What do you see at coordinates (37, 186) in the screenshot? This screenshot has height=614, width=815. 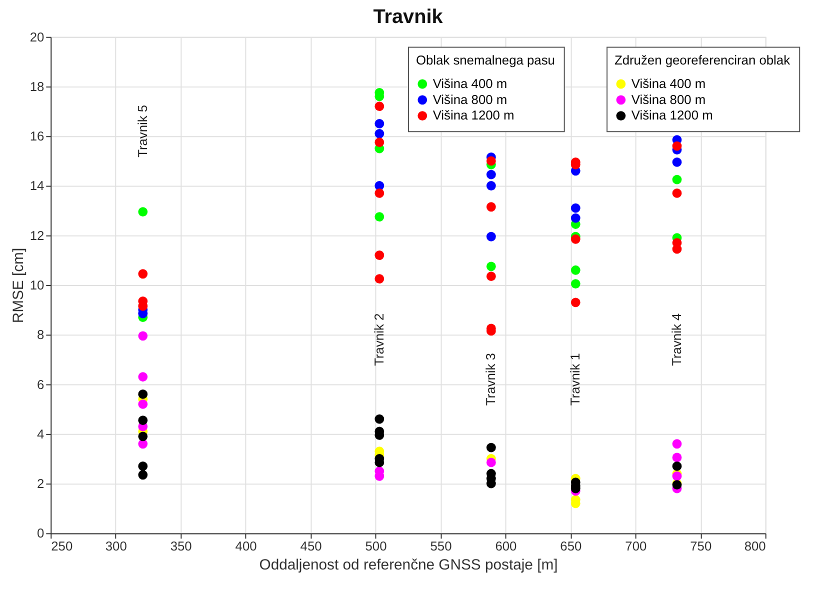 I see `y-tick-label: 14` at bounding box center [37, 186].